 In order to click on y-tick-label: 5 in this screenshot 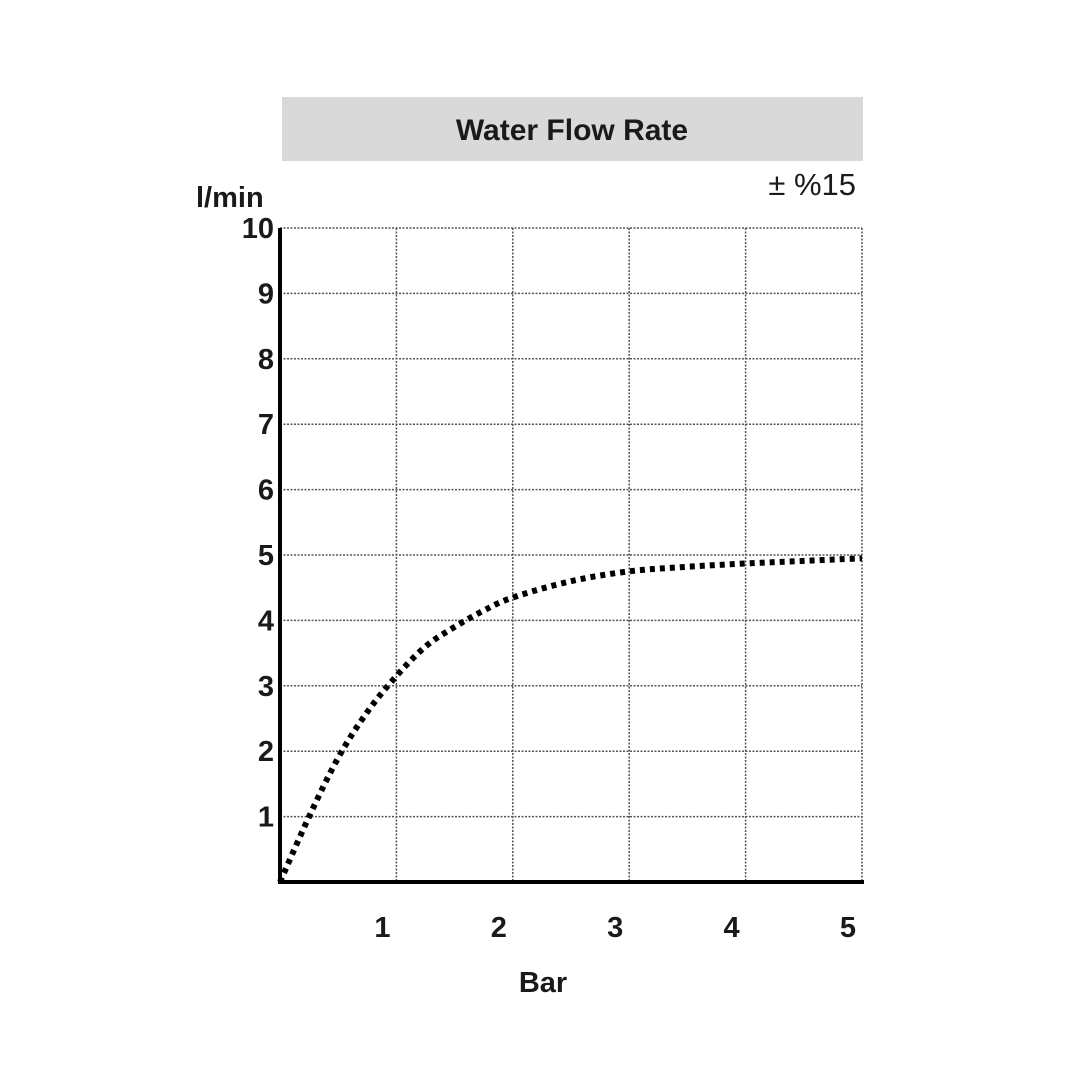, I will do `click(266, 556)`.